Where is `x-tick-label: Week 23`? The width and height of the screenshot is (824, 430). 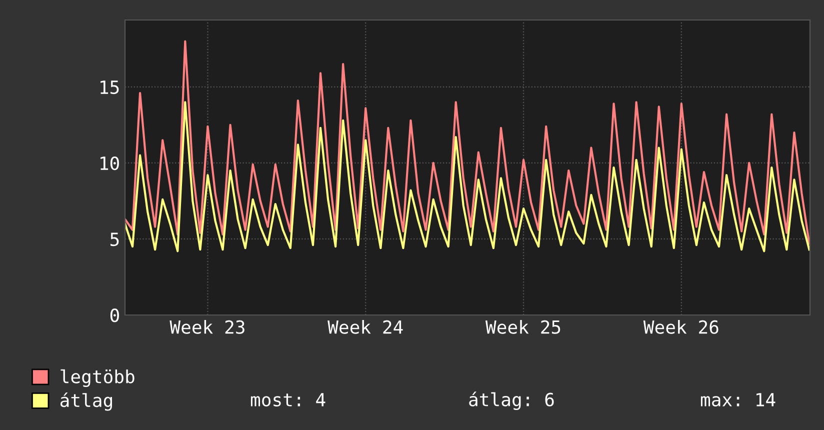
x-tick-label: Week 23 is located at coordinates (207, 327).